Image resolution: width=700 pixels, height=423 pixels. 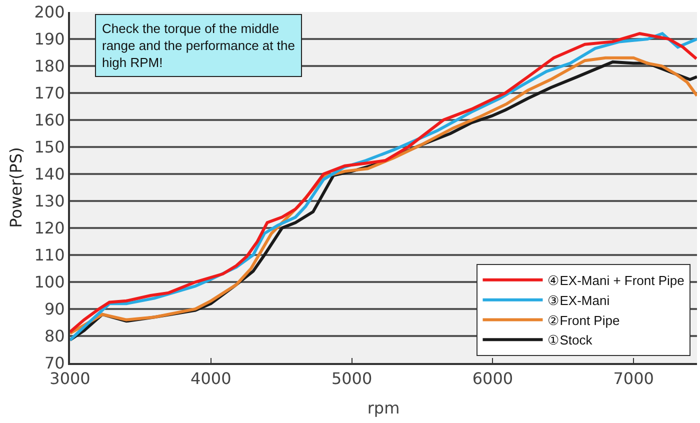 I want to click on legend-label: ④EX-Mani + Front Pipe, so click(x=616, y=280).